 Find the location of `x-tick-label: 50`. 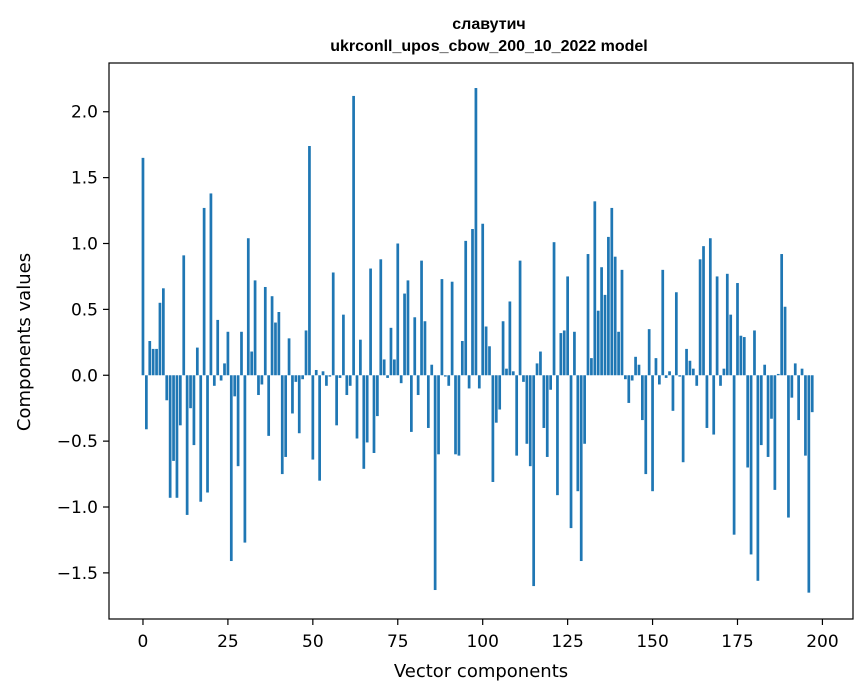

x-tick-label: 50 is located at coordinates (313, 642).